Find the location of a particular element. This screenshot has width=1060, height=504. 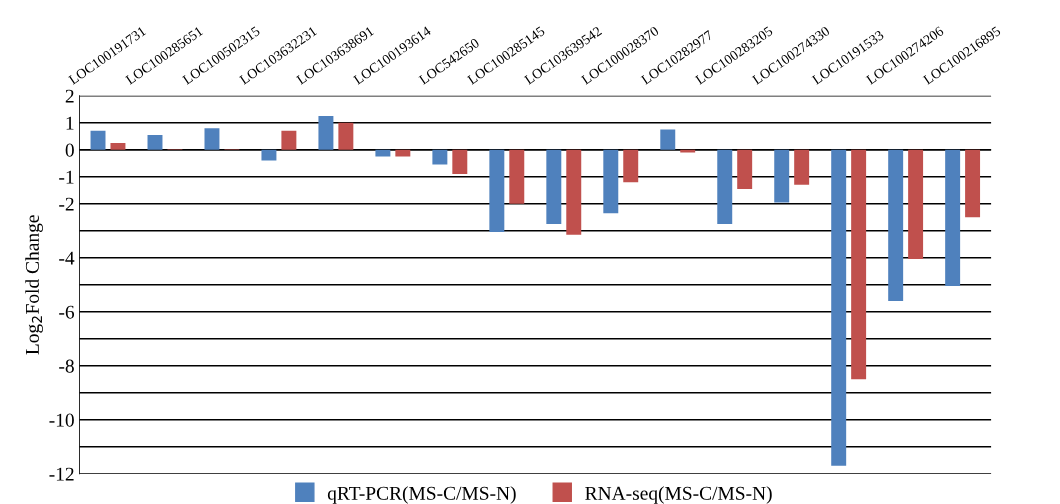

y-tick-label: -8 is located at coordinates (66, 366).